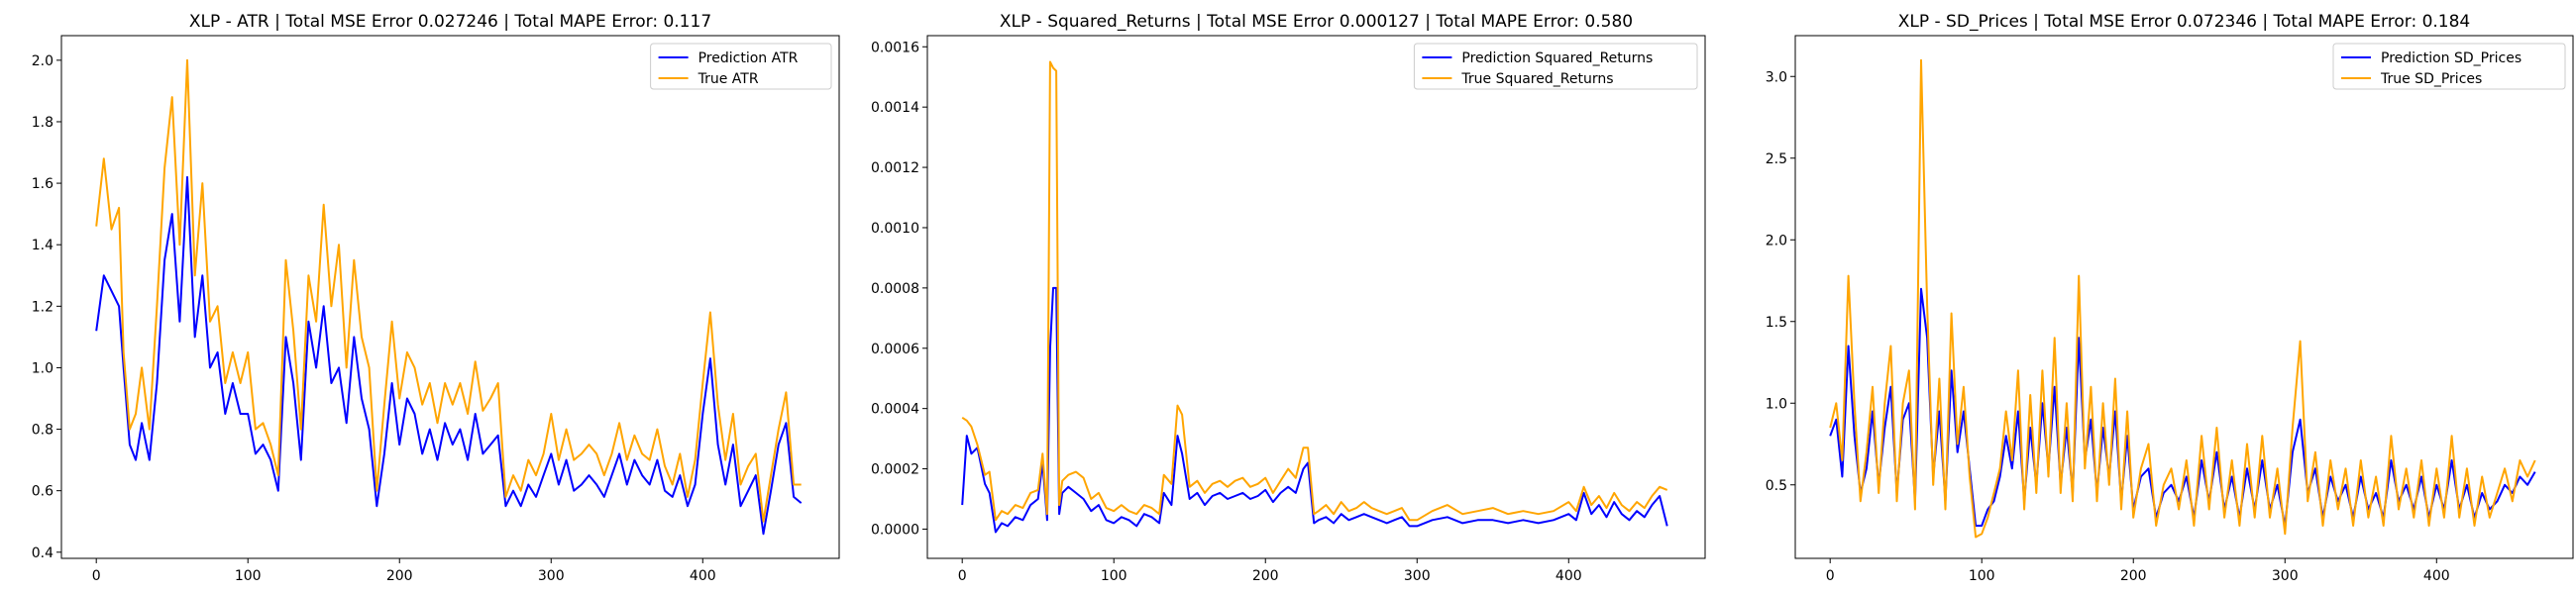 This screenshot has width=2576, height=594. Describe the element at coordinates (895, 108) in the screenshot. I see `y-tick-label: 0.0014` at that location.